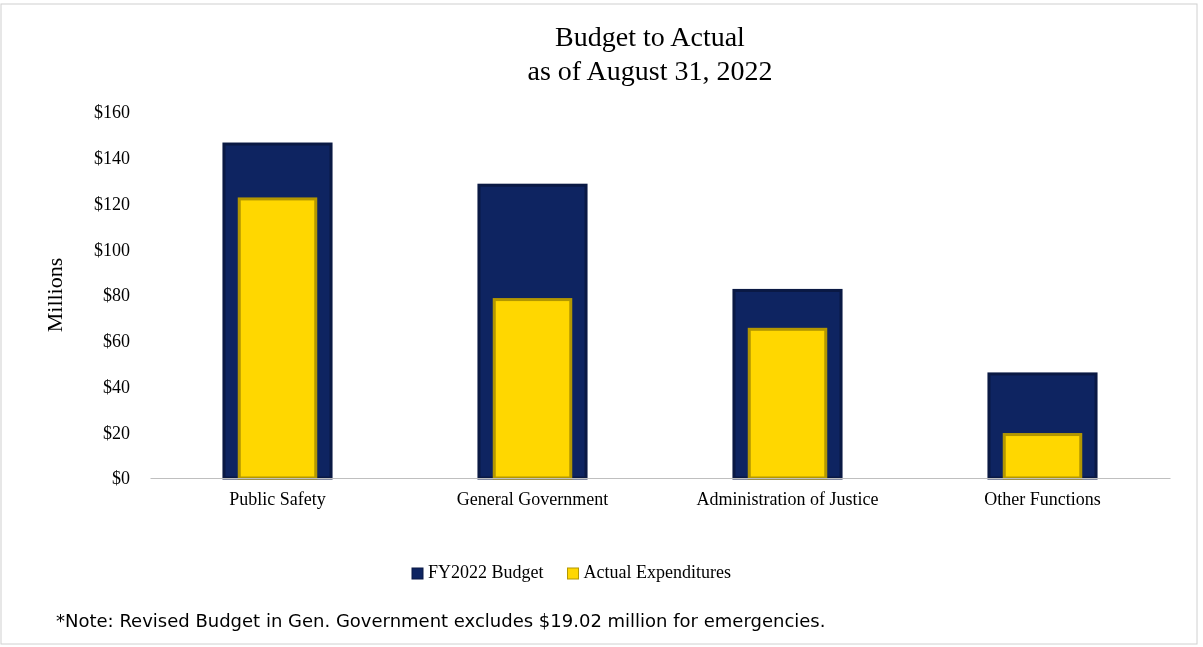 The width and height of the screenshot is (1203, 647). I want to click on y-tick-label: $100, so click(112, 249).